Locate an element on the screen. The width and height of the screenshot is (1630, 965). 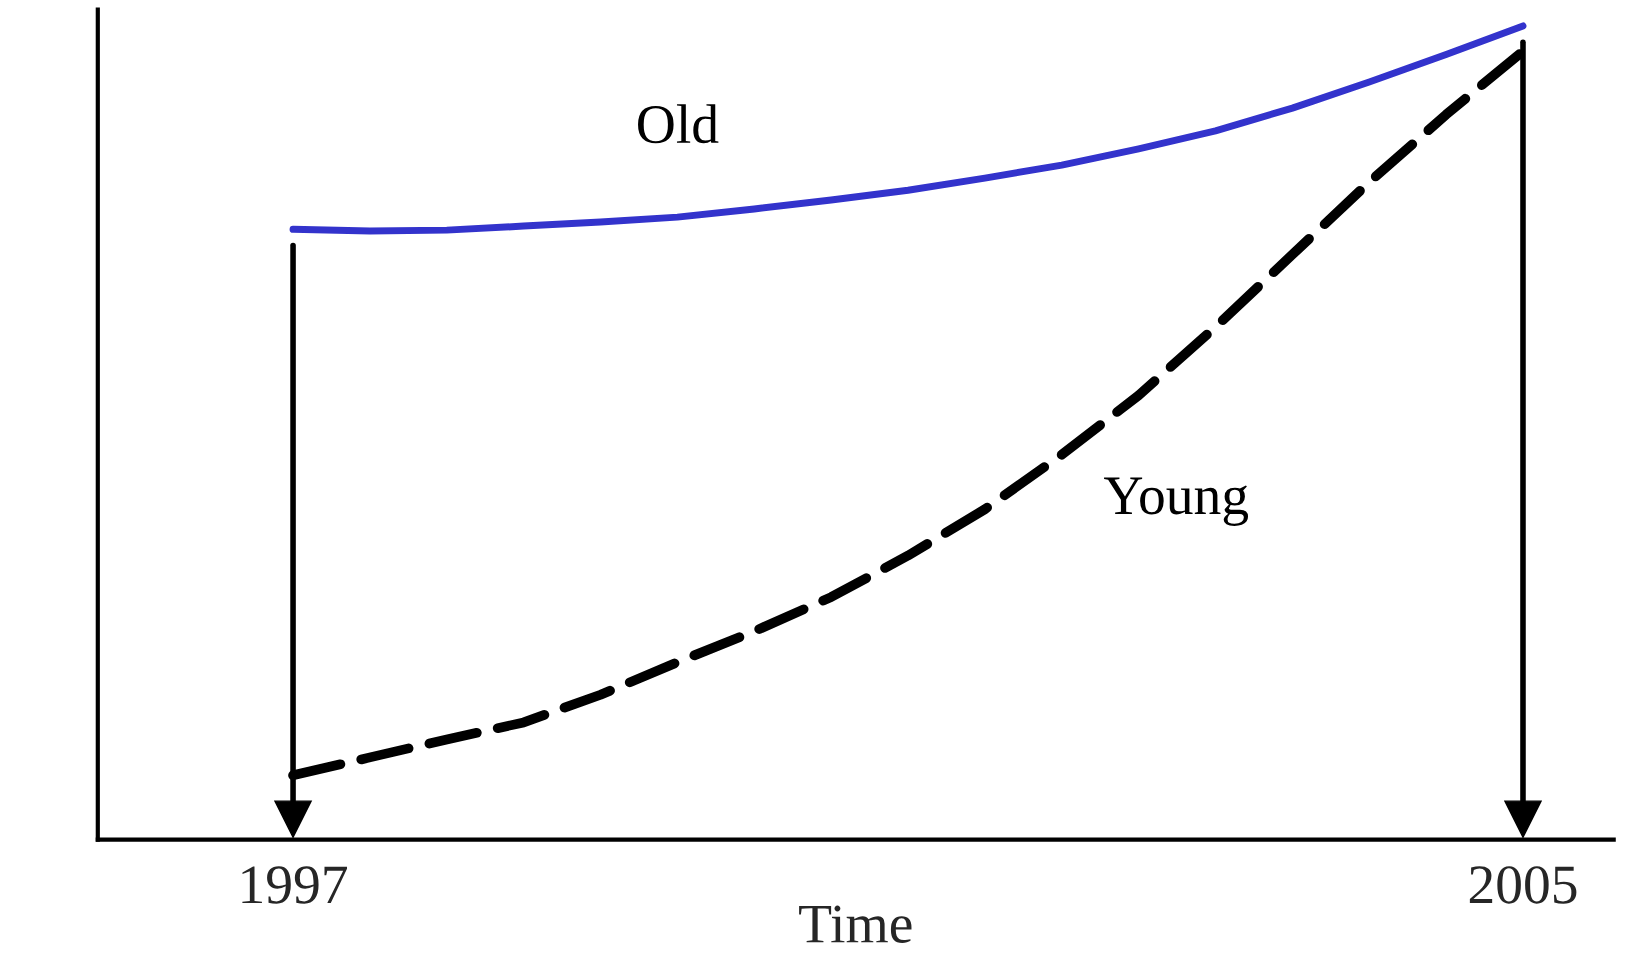
series-label: Young is located at coordinates (1176, 501).